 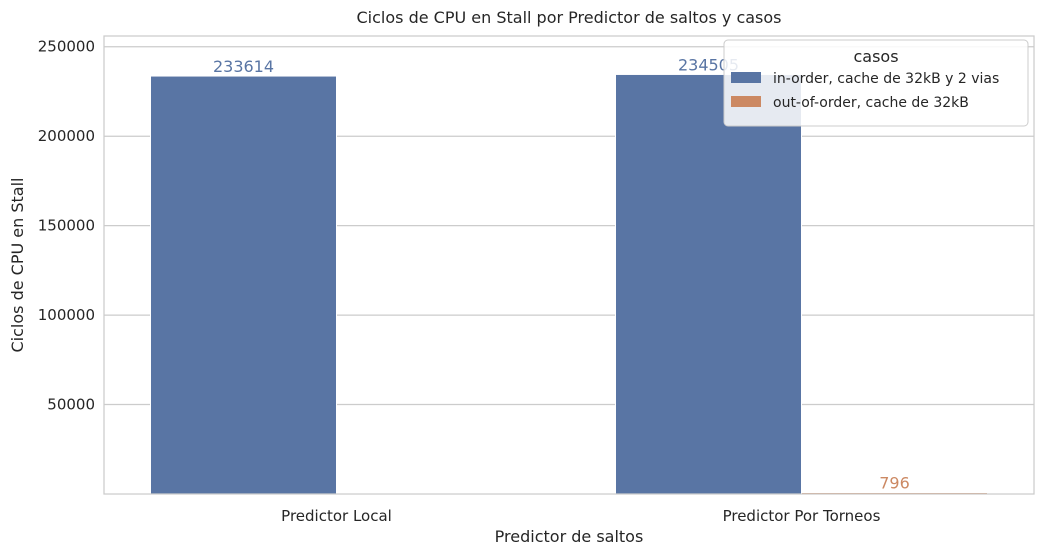 I want to click on x-tick-label: Predictor Local, so click(x=336, y=516).